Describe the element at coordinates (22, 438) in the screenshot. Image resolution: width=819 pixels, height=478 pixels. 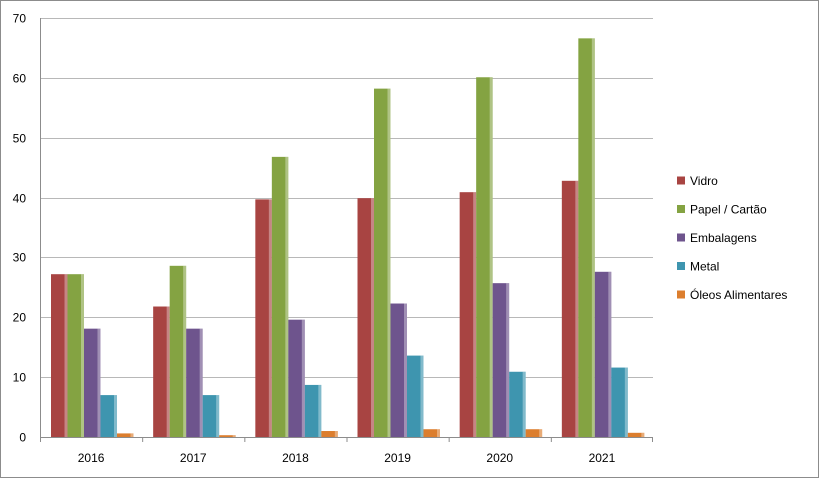
I see `y-tick-label: 0` at that location.